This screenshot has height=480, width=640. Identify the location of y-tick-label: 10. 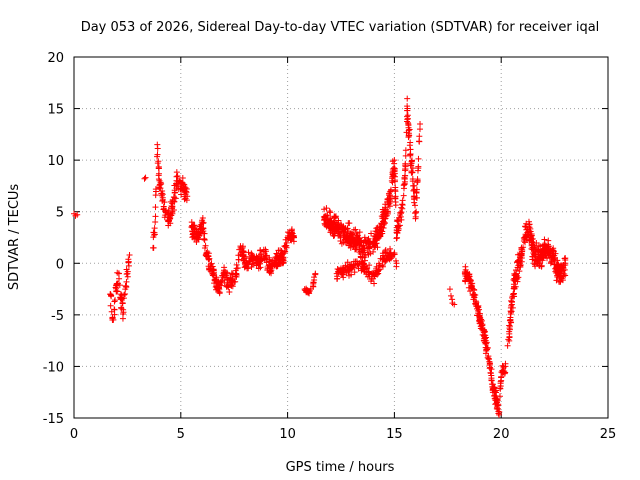
(55, 161).